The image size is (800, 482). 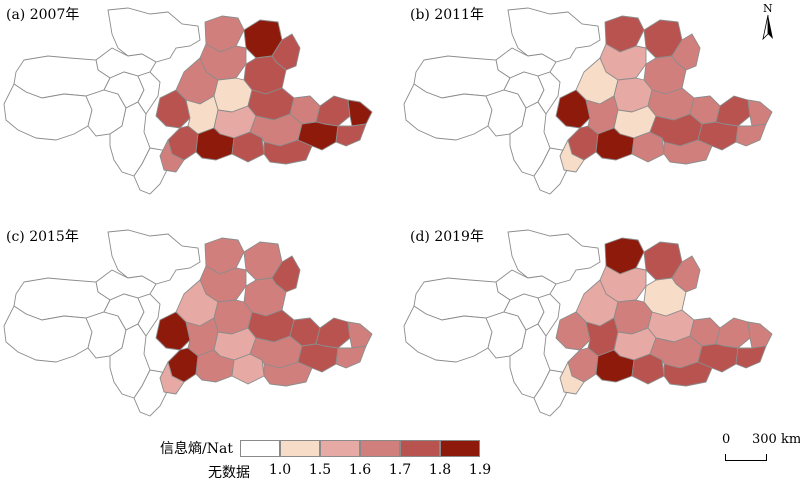 I want to click on scale-bar-line, so click(x=746, y=457).